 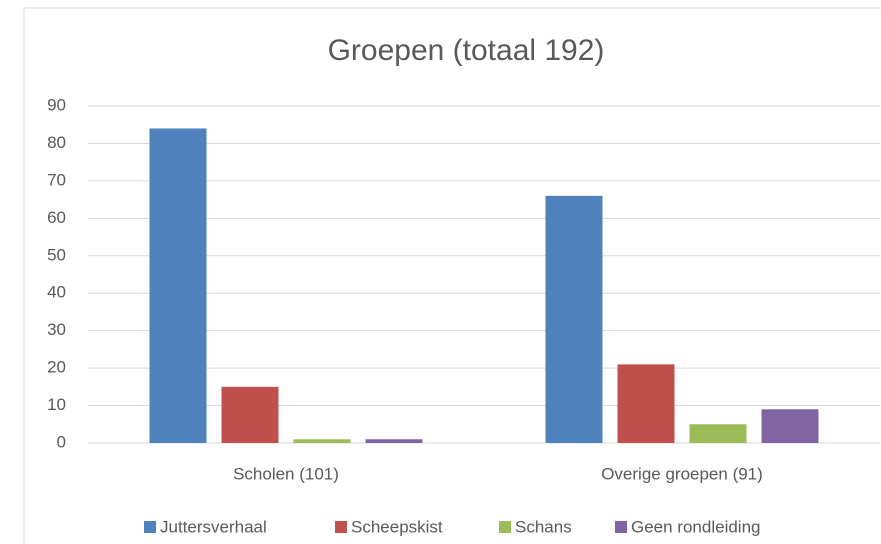 I want to click on y-tick-label: 90, so click(x=56, y=104).